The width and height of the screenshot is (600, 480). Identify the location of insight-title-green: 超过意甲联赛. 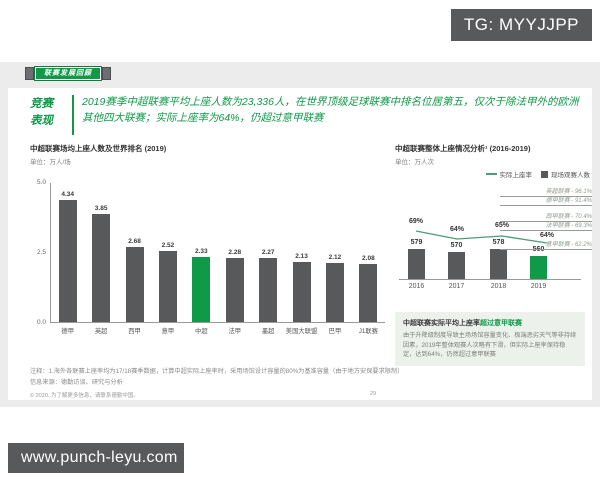
(501, 323).